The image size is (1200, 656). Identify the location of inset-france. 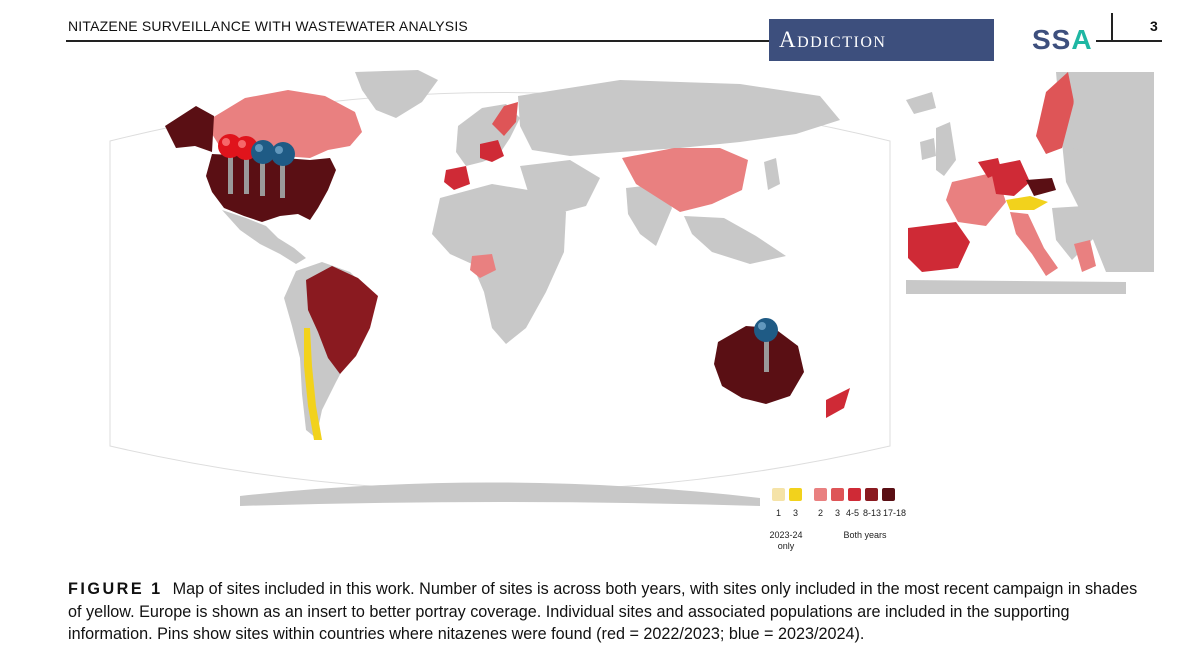
(976, 199).